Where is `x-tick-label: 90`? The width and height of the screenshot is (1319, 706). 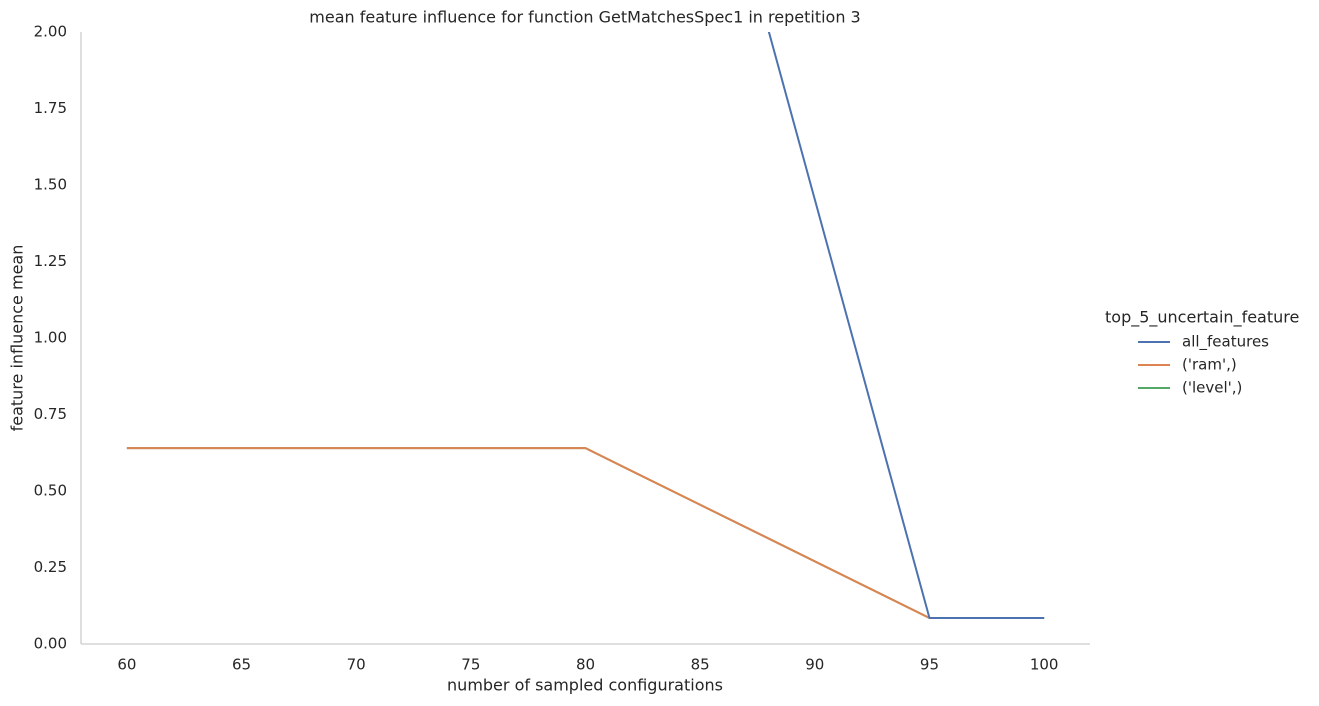
x-tick-label: 90 is located at coordinates (814, 665).